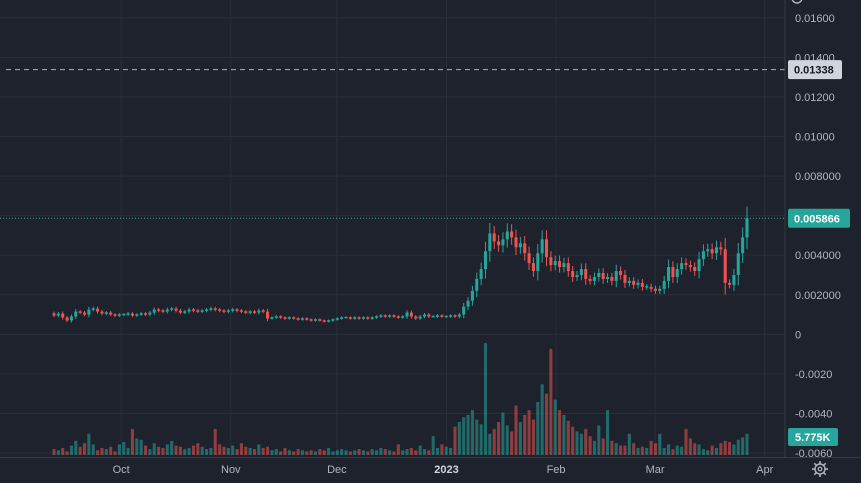 This screenshot has height=483, width=861. Describe the element at coordinates (231, 470) in the screenshot. I see `time-tick-label: Nov` at that location.